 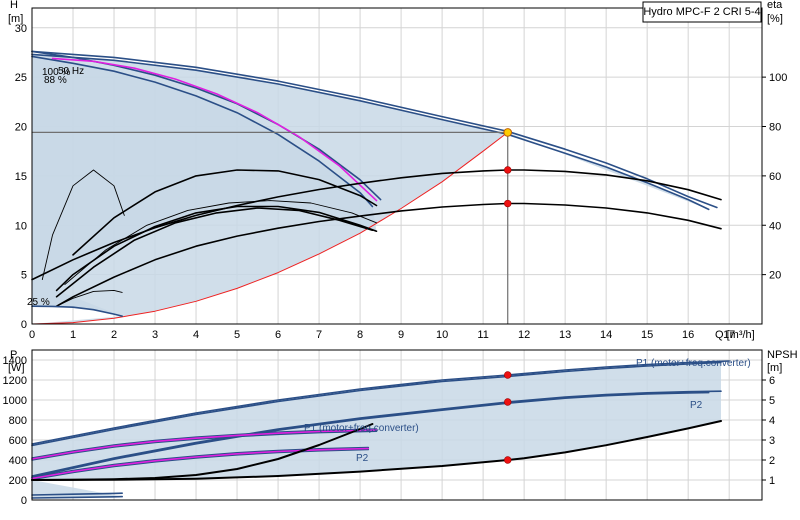 What do you see at coordinates (18, 461) in the screenshot?
I see `bottom-left-tick-400: 400` at bounding box center [18, 461].